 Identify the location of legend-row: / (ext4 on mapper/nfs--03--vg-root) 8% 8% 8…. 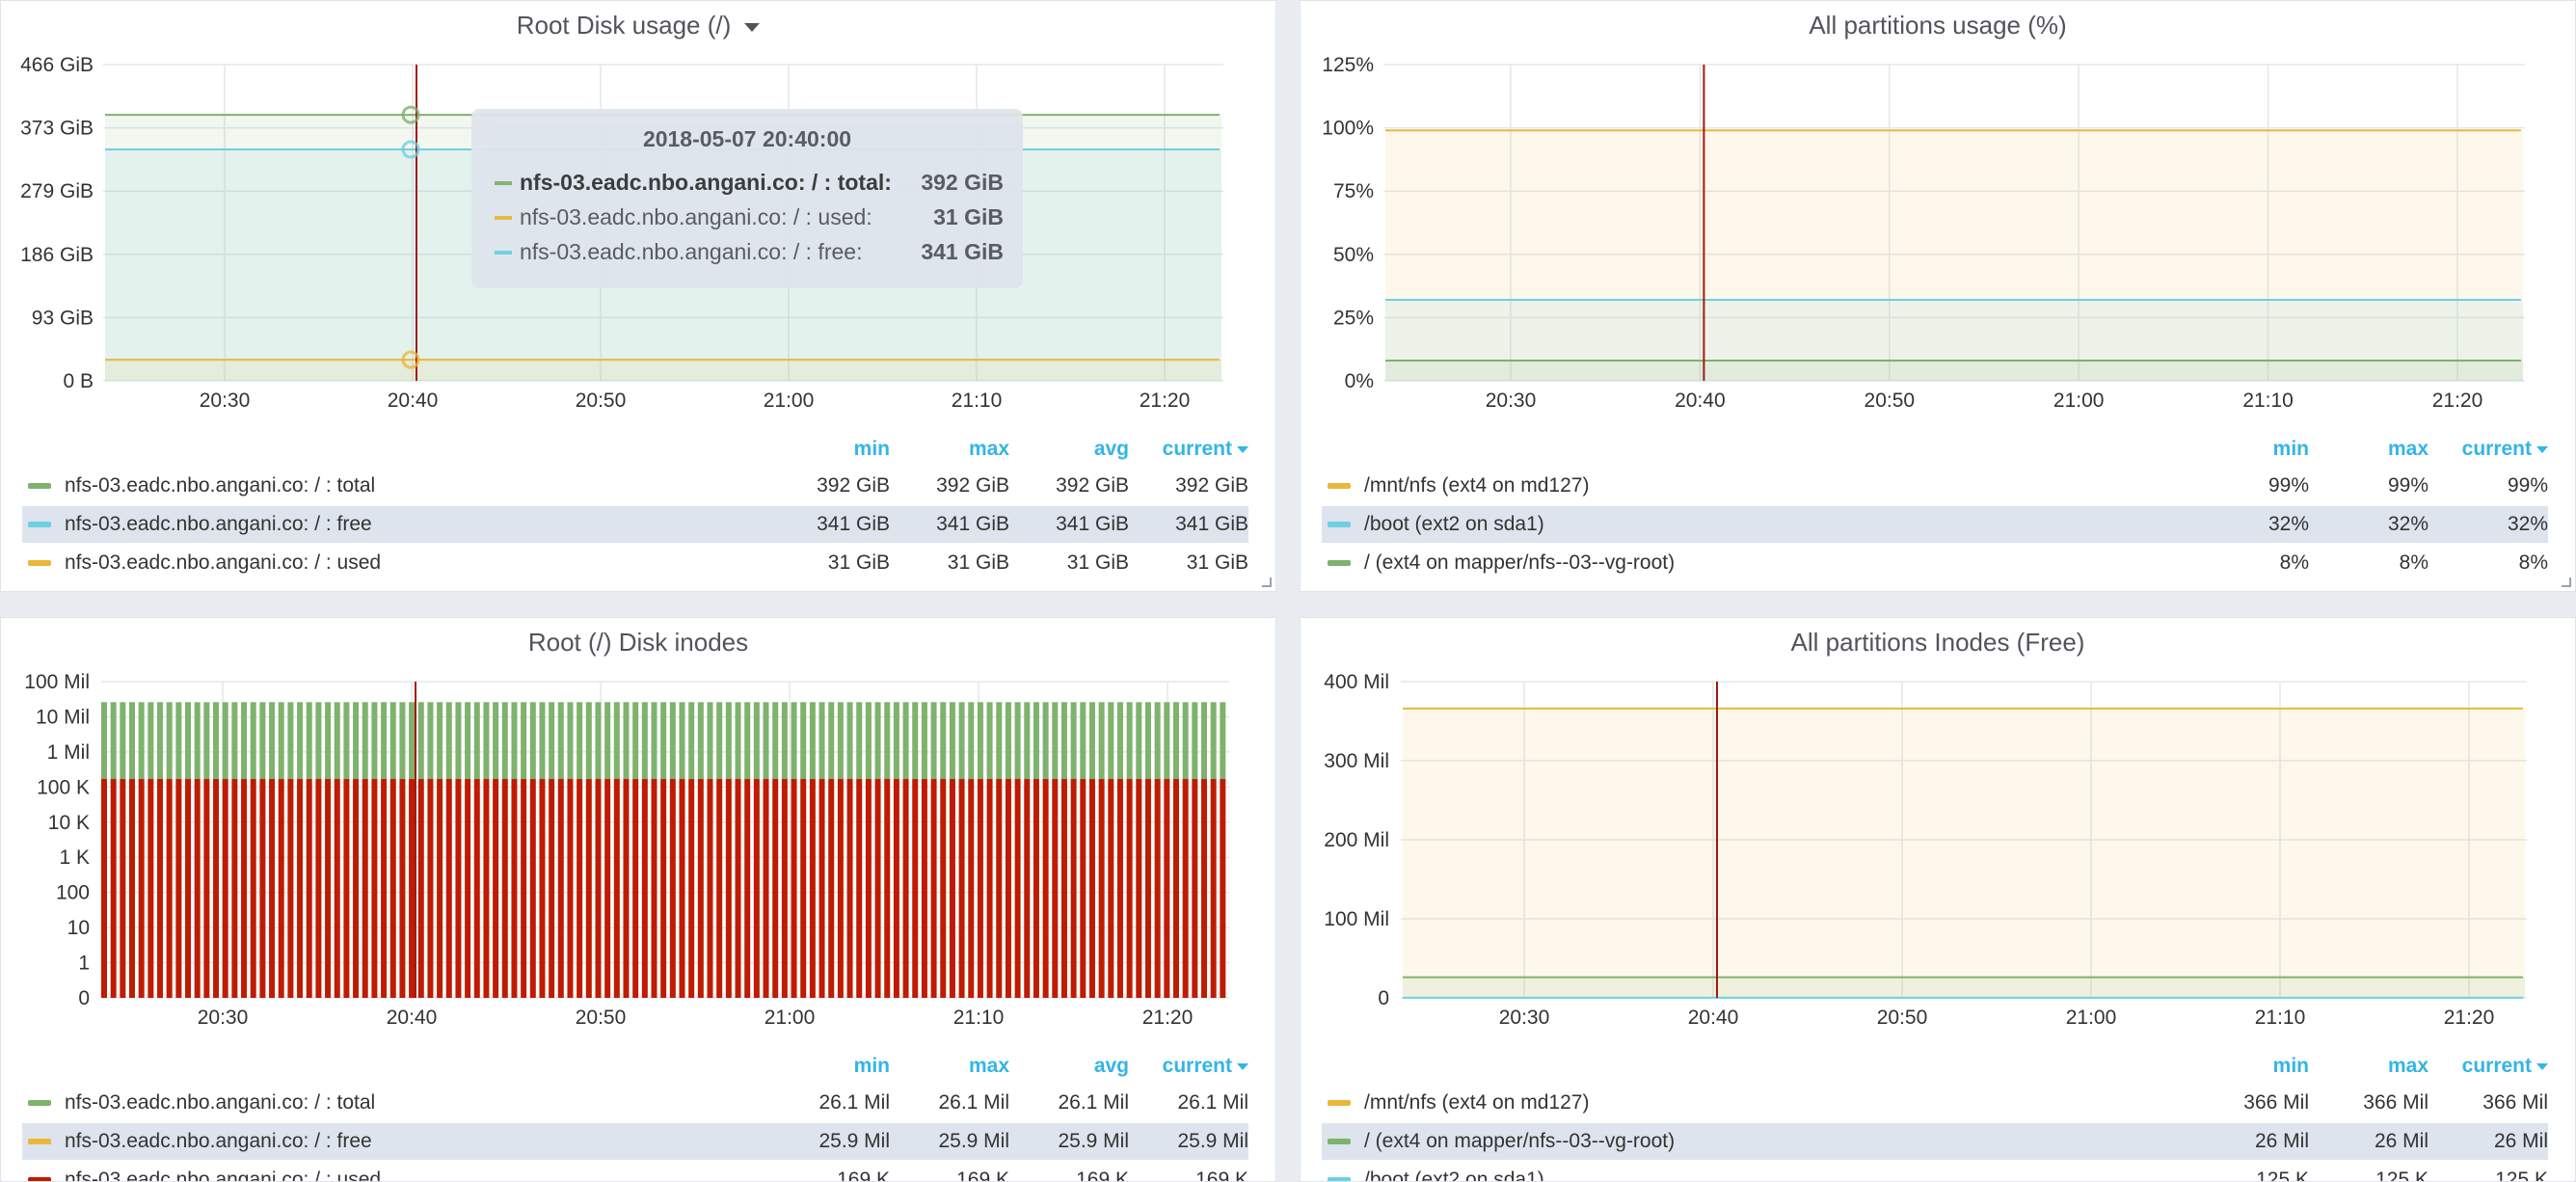
(1935, 563).